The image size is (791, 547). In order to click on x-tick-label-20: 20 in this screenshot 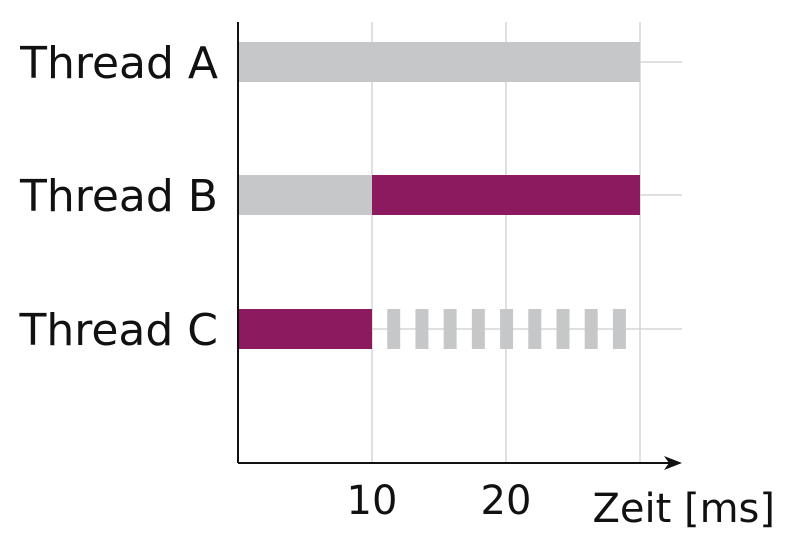, I will do `click(506, 501)`.